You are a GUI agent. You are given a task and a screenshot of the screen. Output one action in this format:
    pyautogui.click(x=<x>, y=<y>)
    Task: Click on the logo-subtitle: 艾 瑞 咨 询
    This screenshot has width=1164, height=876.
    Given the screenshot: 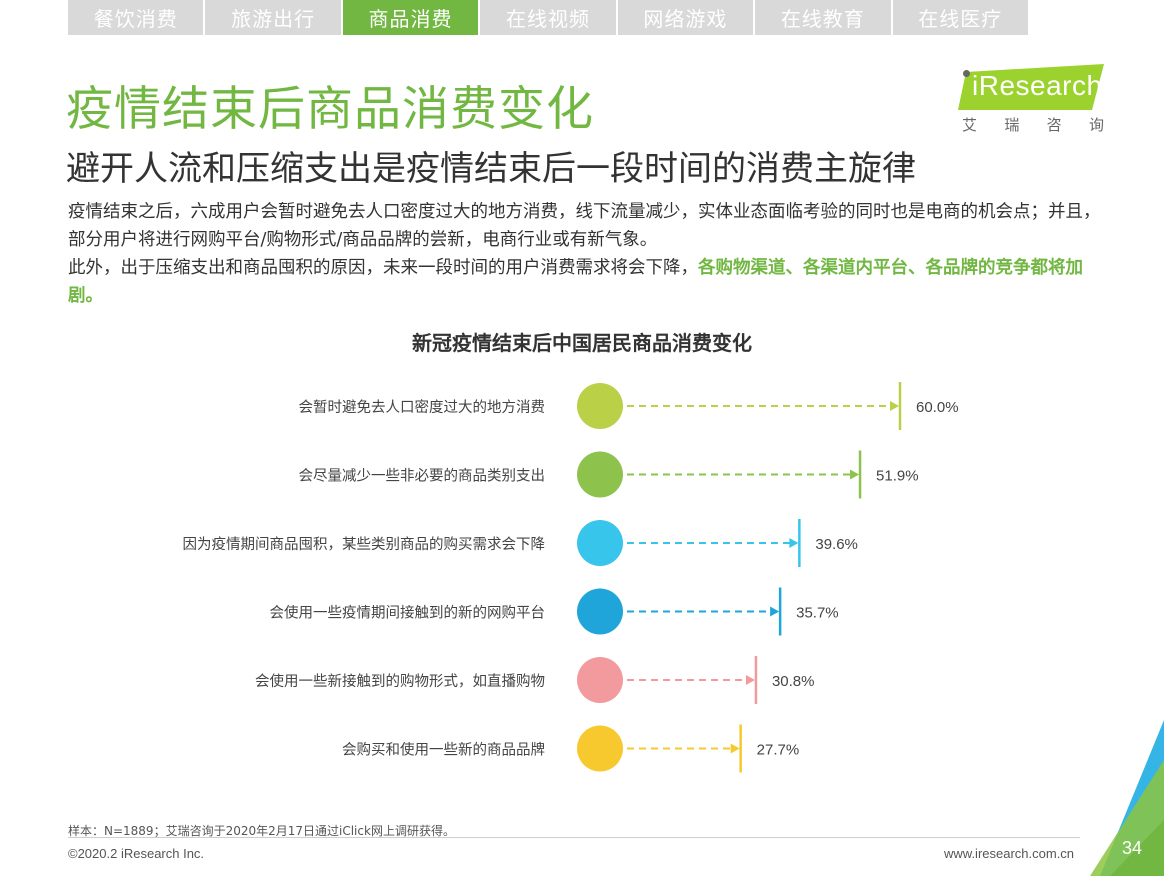 What is the action you would take?
    pyautogui.click(x=1033, y=124)
    